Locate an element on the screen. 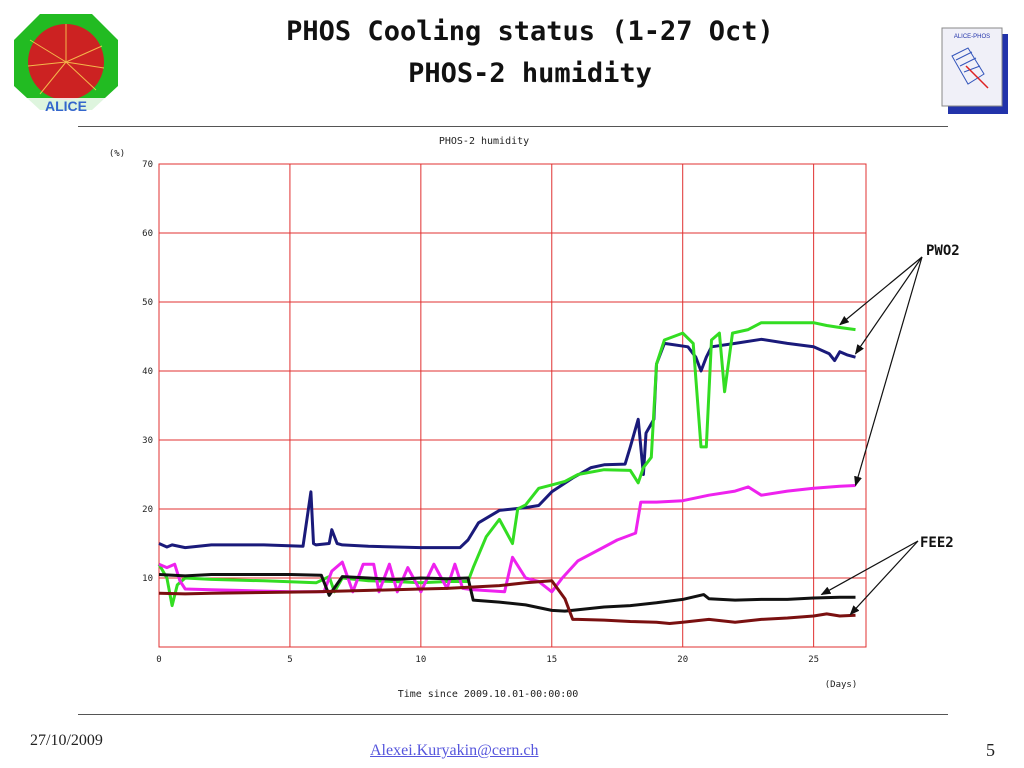 The height and width of the screenshot is (768, 1024). x-tick-label: 10 is located at coordinates (420, 660).